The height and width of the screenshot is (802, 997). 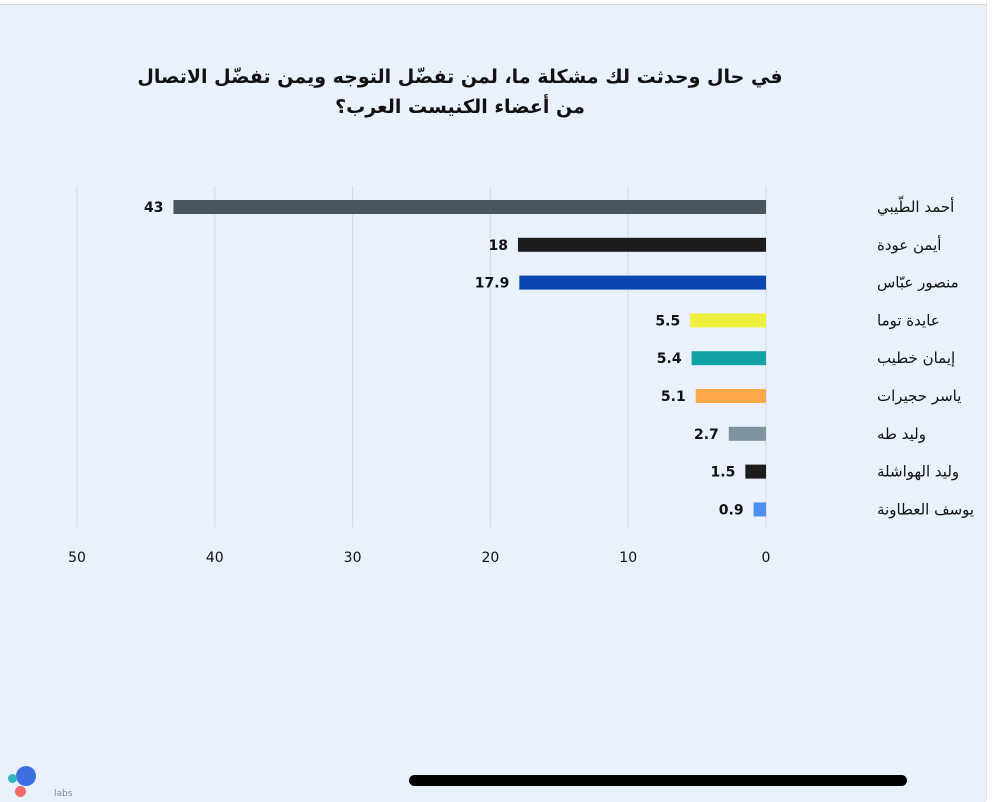 I want to click on data-label: 43, so click(x=153, y=208).